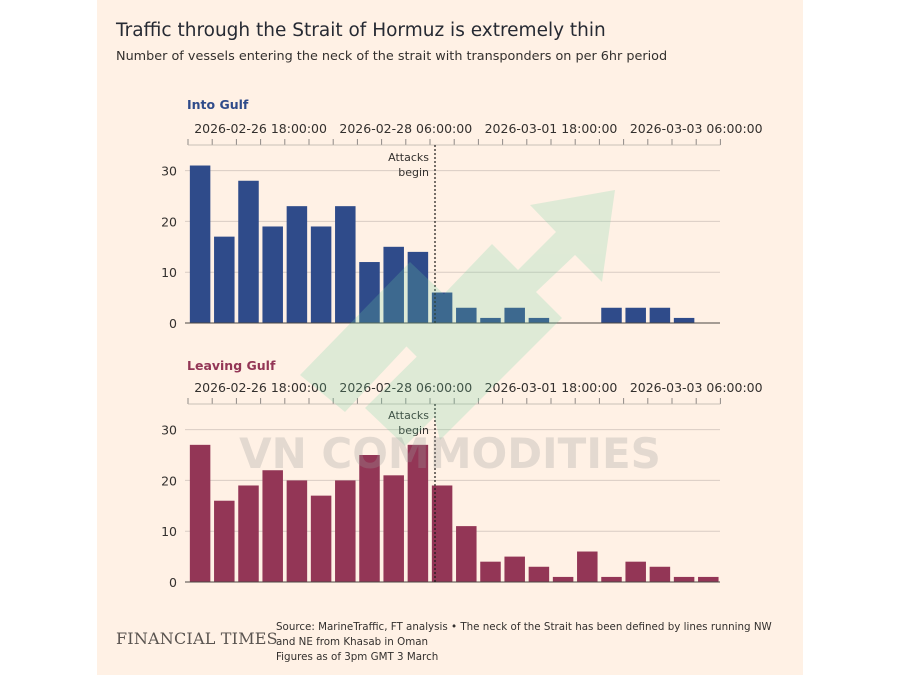 The height and width of the screenshot is (675, 900). What do you see at coordinates (408, 157) in the screenshot?
I see `into-gulf-attacks-label: Attacks` at bounding box center [408, 157].